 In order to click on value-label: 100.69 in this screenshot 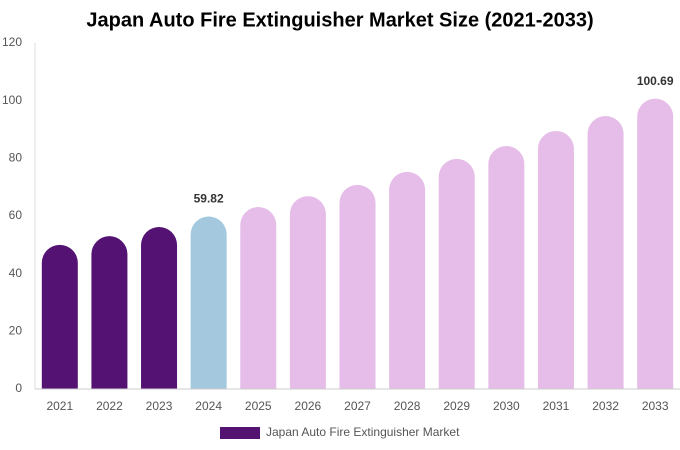, I will do `click(655, 81)`.